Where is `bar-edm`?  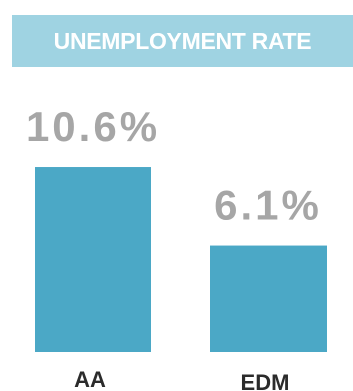 bar-edm is located at coordinates (268, 298).